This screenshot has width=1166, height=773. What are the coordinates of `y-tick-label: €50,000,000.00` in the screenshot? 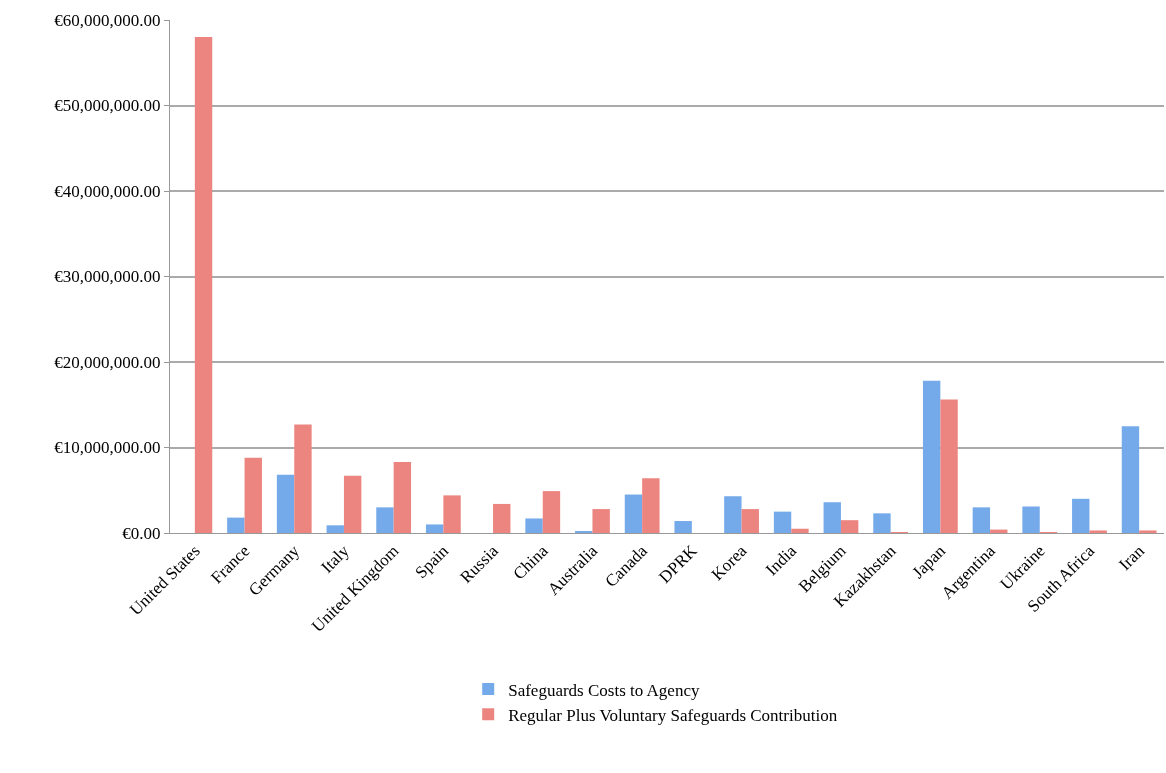 It's located at (107, 106).